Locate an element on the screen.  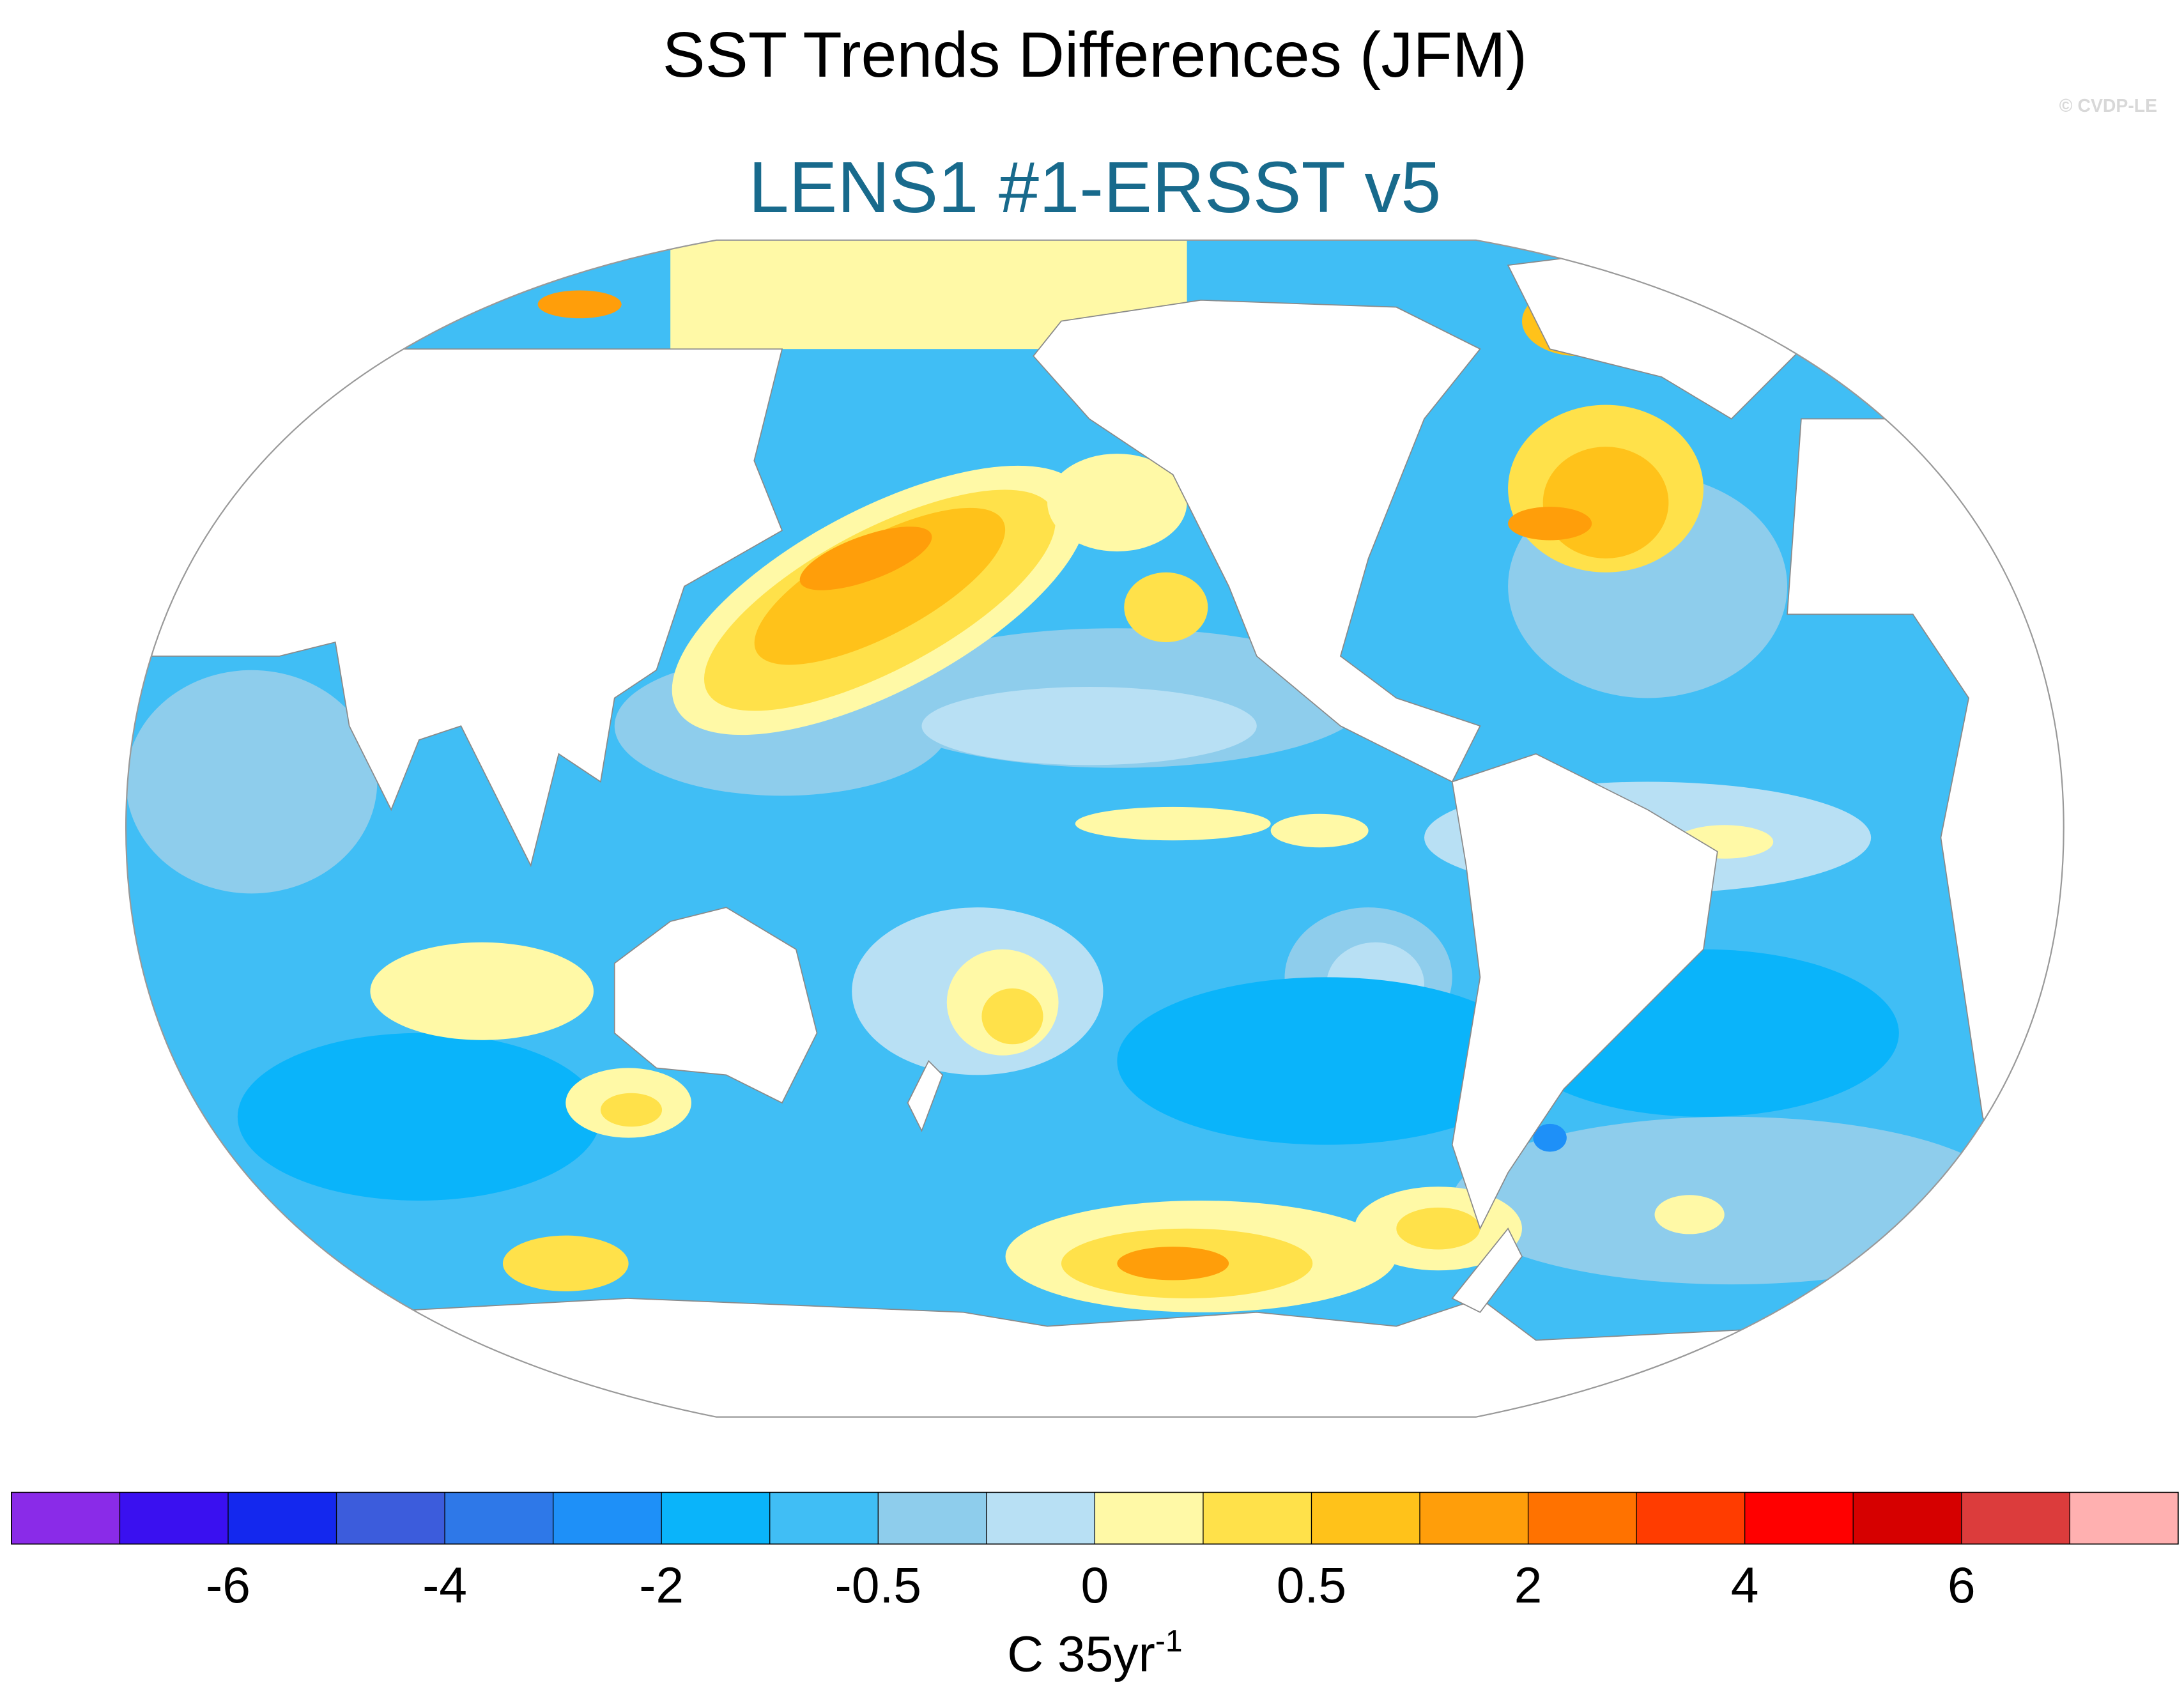
colorbar-tick-label: -2 is located at coordinates (661, 1585).